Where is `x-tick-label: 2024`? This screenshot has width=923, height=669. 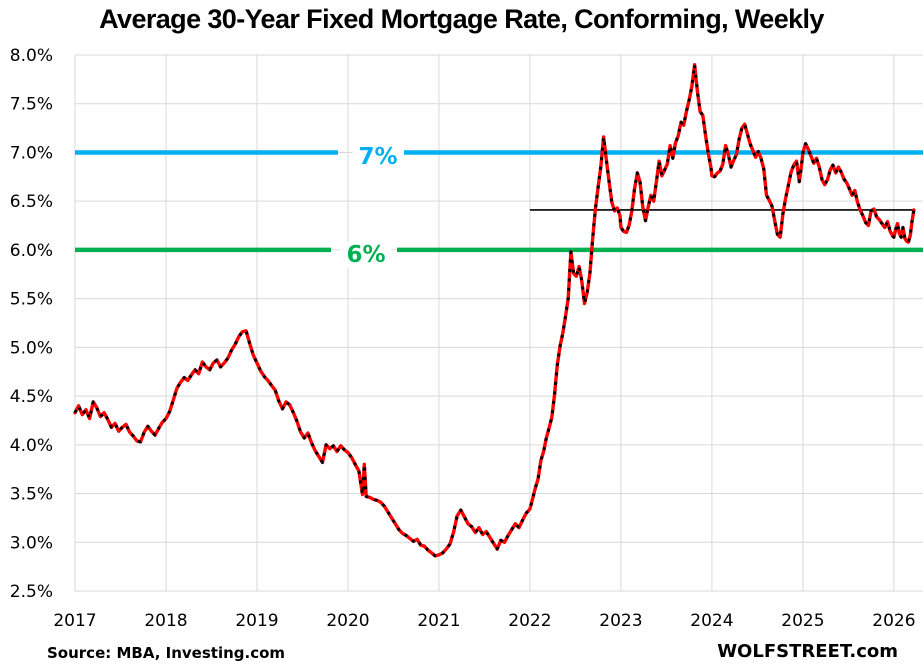
x-tick-label: 2024 is located at coordinates (711, 621).